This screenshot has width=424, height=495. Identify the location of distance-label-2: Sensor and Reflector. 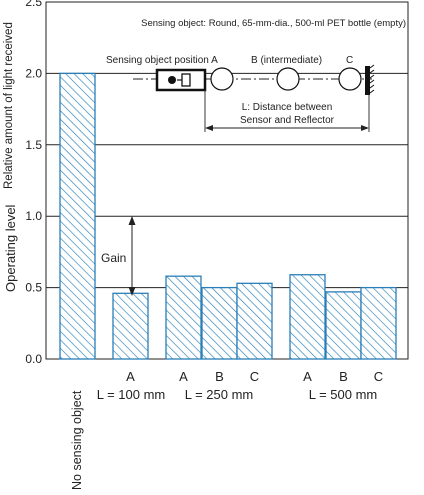
(287, 120).